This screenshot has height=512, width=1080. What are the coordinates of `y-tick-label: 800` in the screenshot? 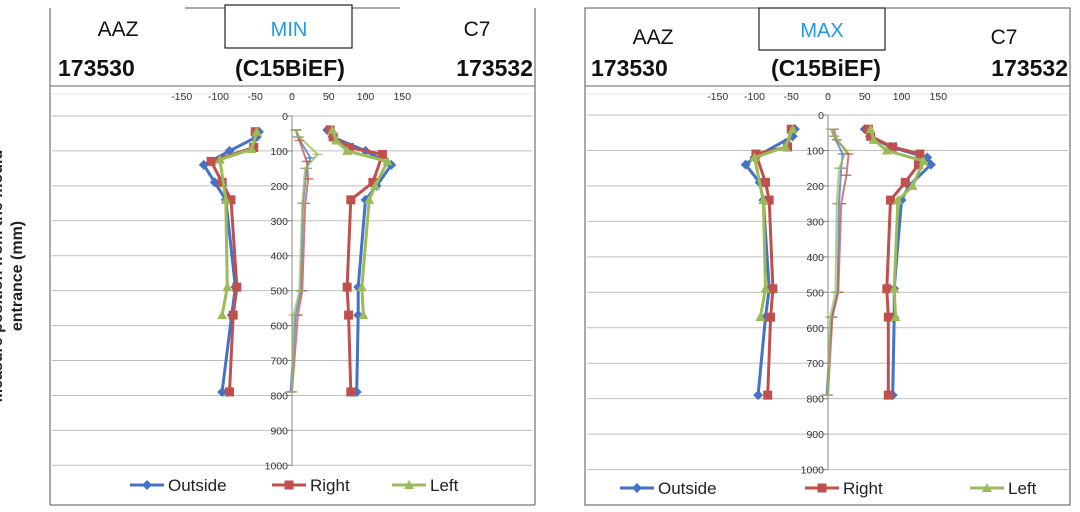 It's located at (815, 400).